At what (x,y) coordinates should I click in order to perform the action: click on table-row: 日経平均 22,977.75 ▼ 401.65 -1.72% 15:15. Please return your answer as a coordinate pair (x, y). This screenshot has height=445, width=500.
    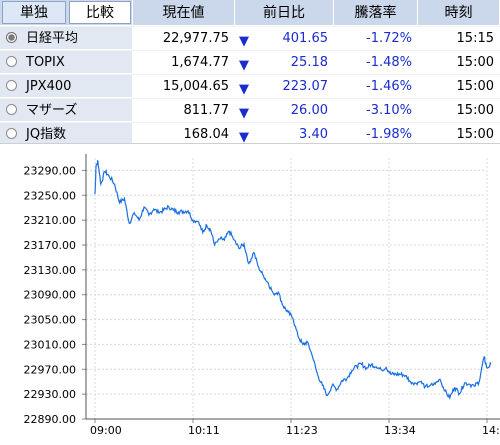
    Looking at the image, I should click on (250, 39).